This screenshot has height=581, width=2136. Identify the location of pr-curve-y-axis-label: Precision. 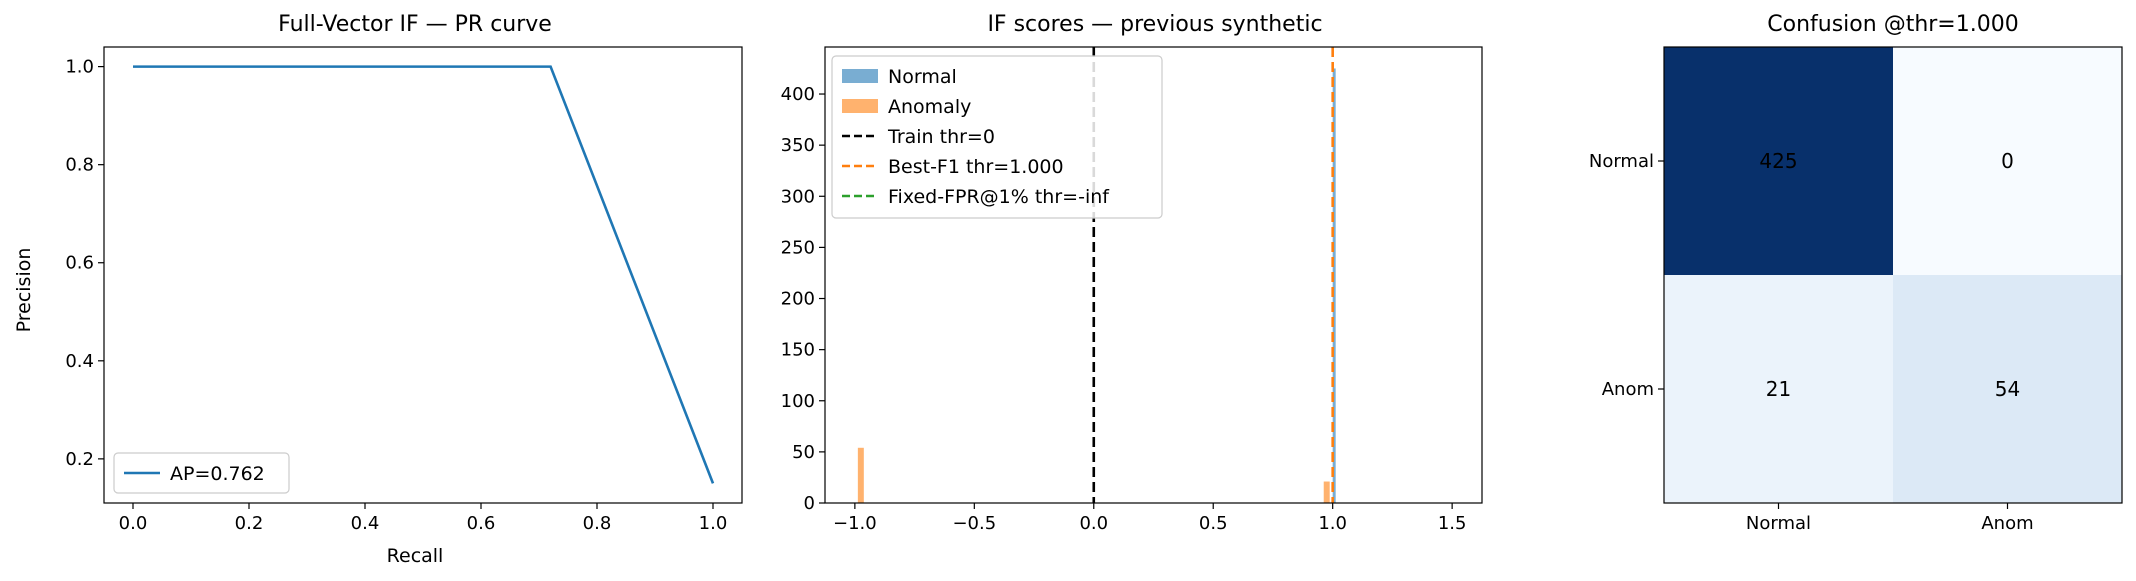
(24, 290).